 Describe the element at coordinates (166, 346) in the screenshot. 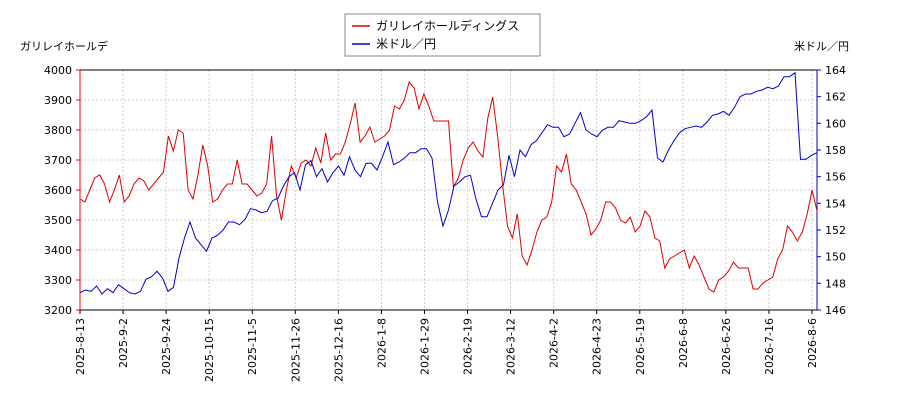

I see `x-tick-label: 2025-9-24` at that location.